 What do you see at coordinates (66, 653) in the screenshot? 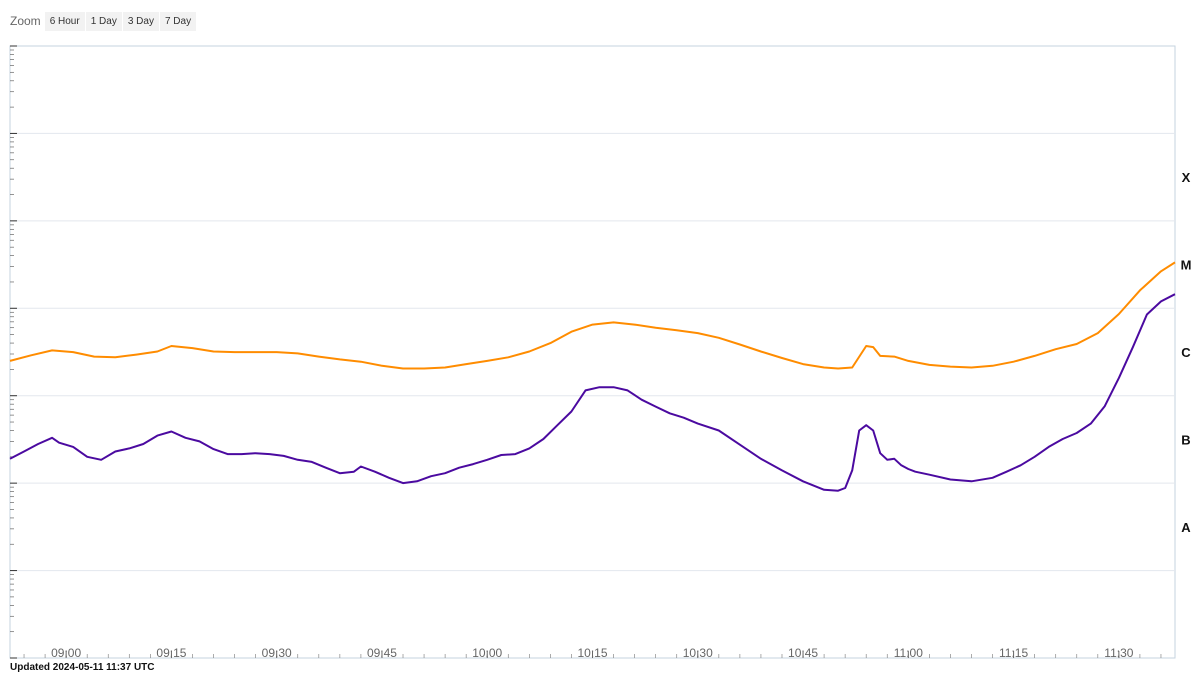
I see `x-tick-label: 09:00` at bounding box center [66, 653].